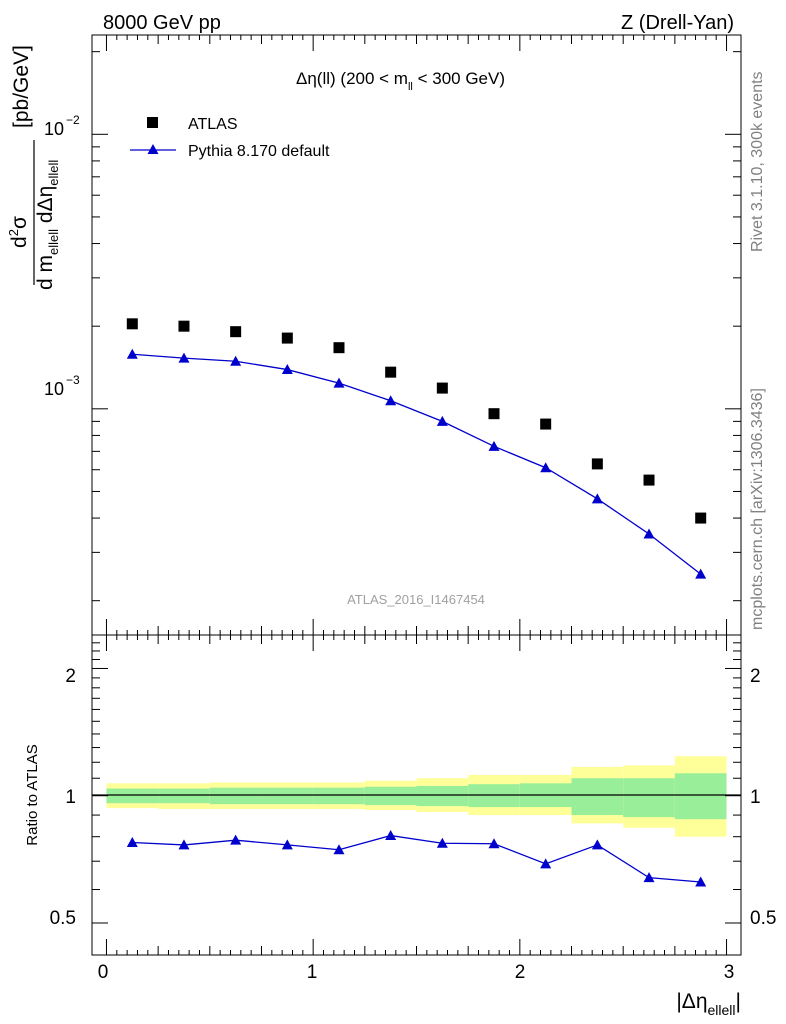  Describe the element at coordinates (32, 794) in the screenshot. I see `ratio-ylabel: Ratio to ATLAS` at that location.